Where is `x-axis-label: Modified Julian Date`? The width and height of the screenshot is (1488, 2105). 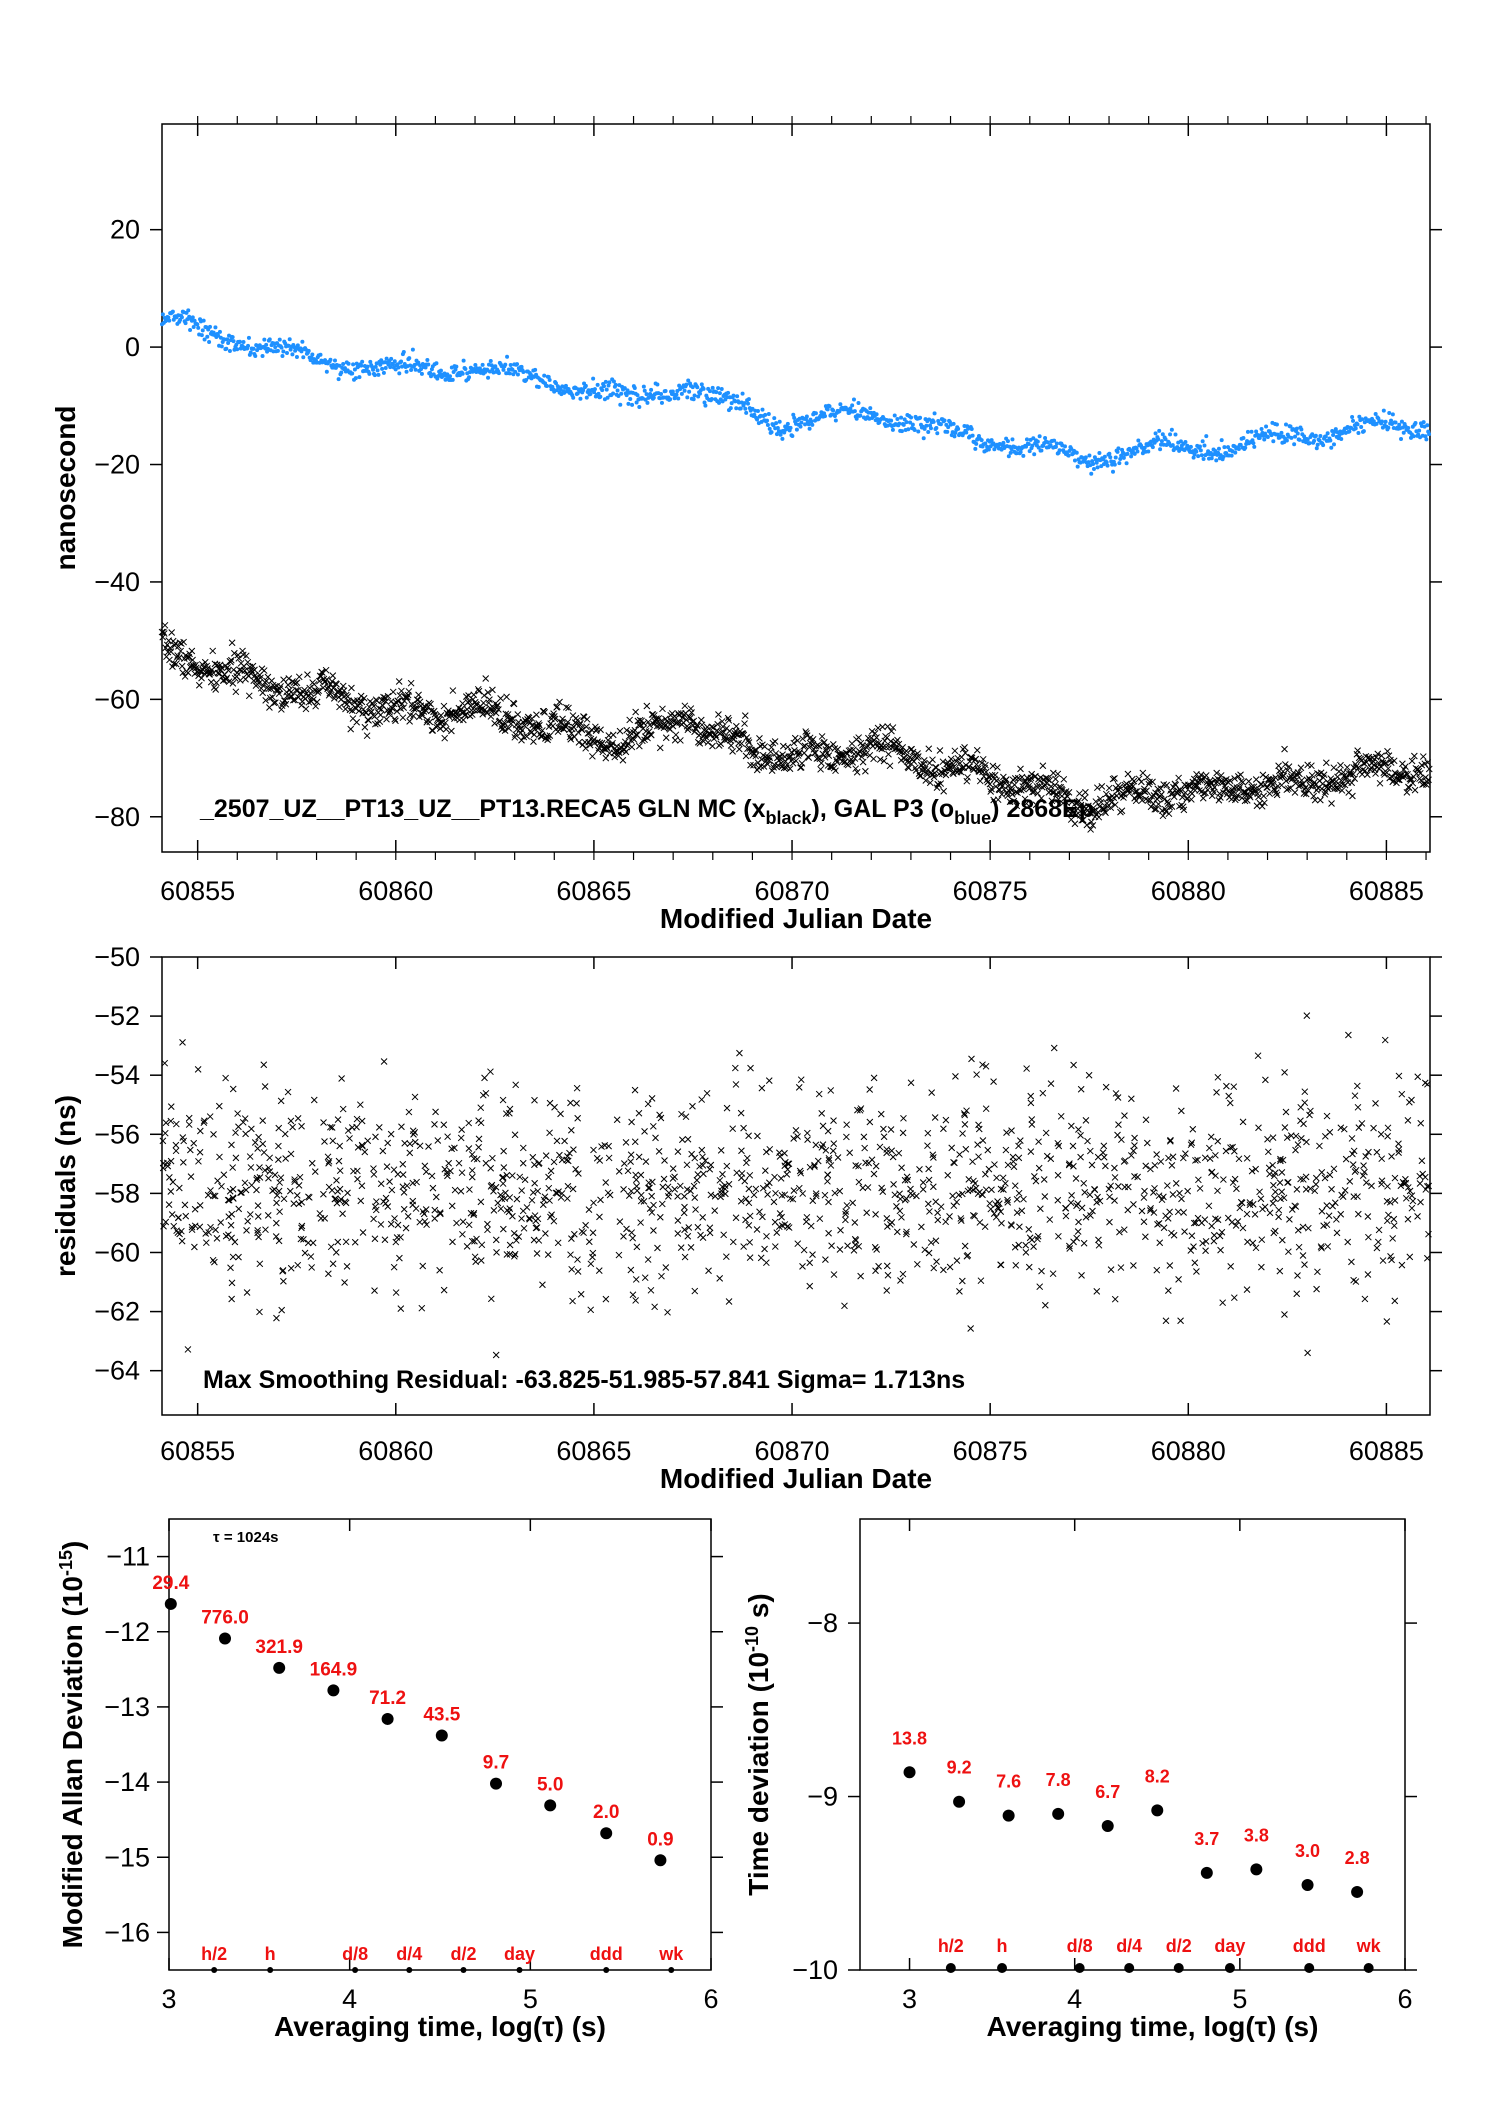 x-axis-label: Modified Julian Date is located at coordinates (796, 918).